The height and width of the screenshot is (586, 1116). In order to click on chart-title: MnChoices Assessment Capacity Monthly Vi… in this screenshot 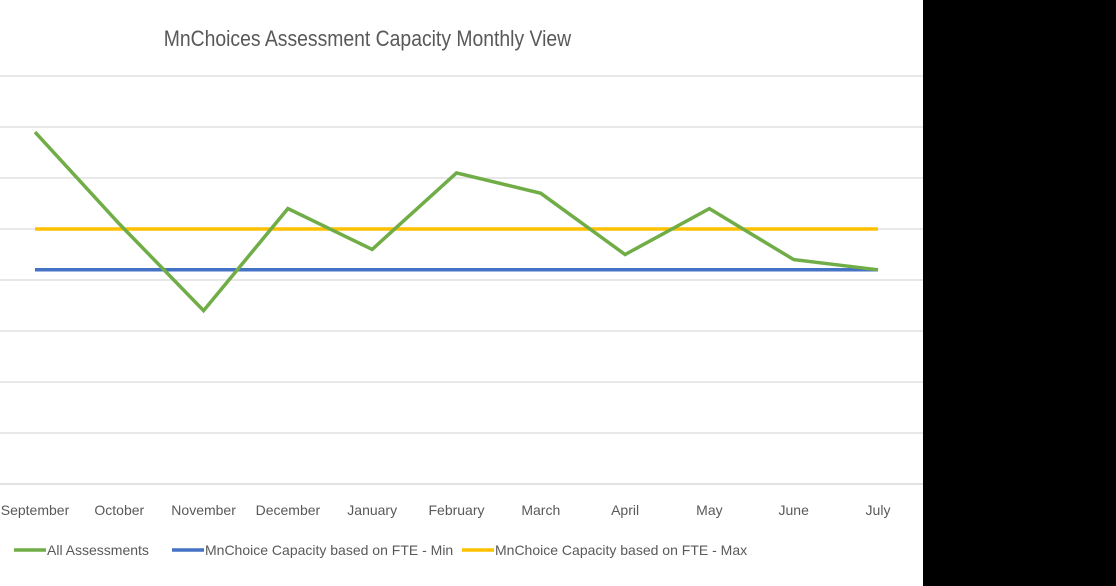, I will do `click(367, 38)`.